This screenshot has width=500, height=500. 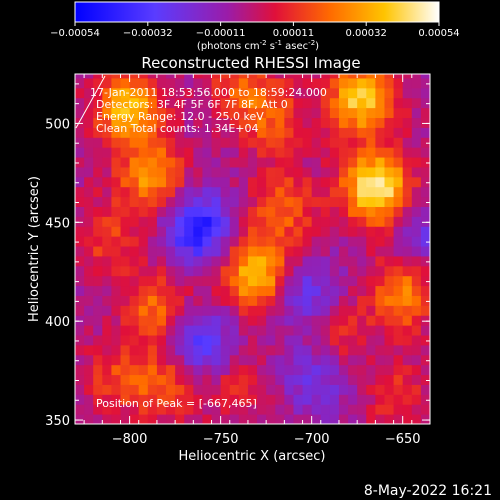 What do you see at coordinates (34, 249) in the screenshot?
I see `y-axis-label: Heliocentric Y (arcsec)` at bounding box center [34, 249].